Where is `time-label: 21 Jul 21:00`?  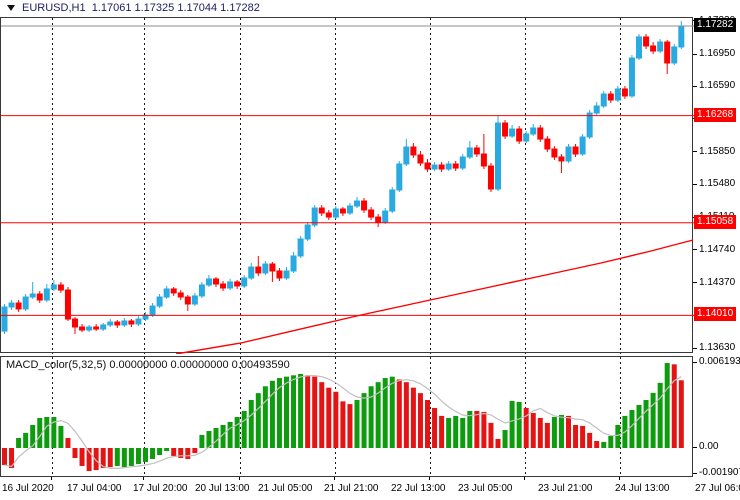
time-label: 21 Jul 21:00 is located at coordinates (351, 488).